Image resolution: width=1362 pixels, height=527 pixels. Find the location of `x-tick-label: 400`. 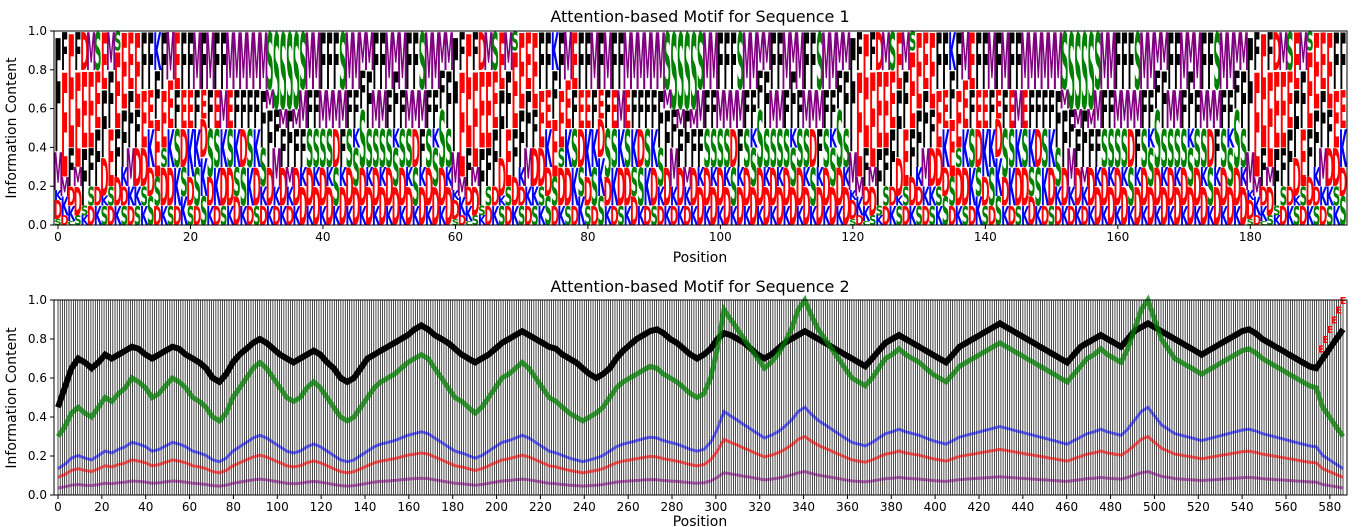

x-tick-label: 400 is located at coordinates (935, 507).